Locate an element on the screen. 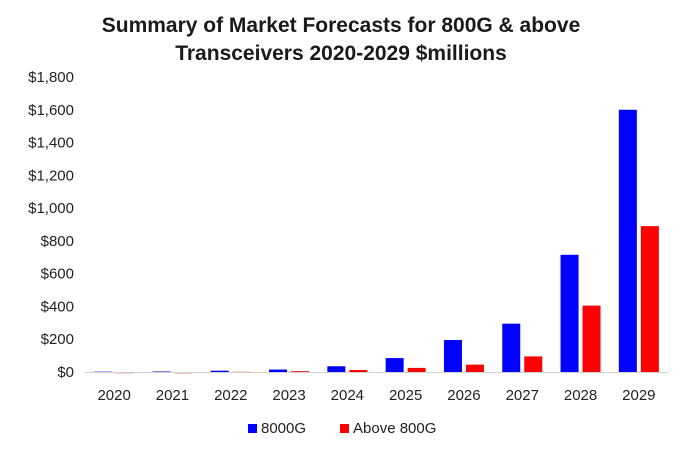 The height and width of the screenshot is (449, 682). bar-above-800g-2023 is located at coordinates (300, 372).